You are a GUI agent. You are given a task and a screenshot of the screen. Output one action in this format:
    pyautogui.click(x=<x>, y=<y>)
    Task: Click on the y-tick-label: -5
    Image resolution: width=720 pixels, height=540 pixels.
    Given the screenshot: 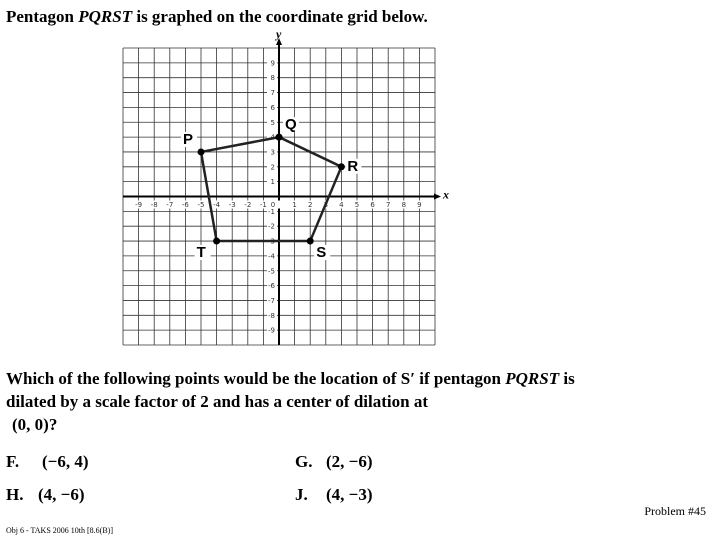 What is the action you would take?
    pyautogui.click(x=271, y=271)
    